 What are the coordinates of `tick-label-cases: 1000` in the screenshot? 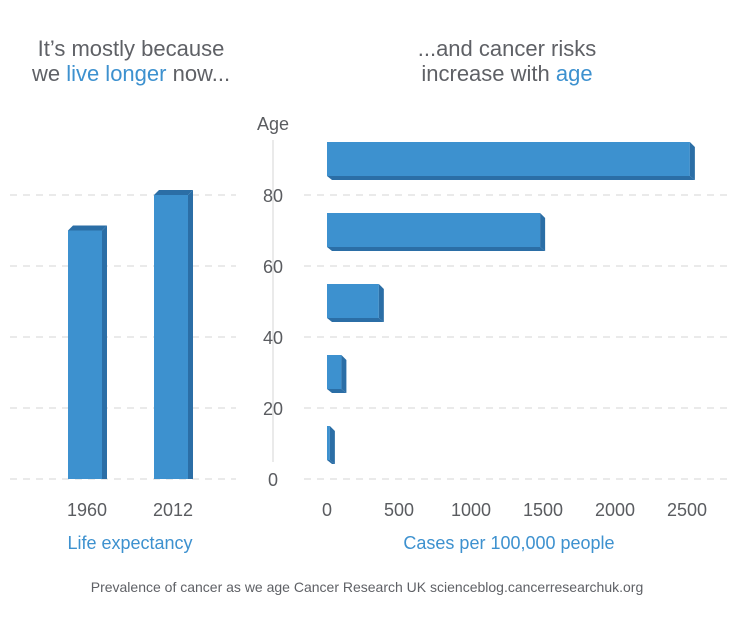 It's located at (471, 510).